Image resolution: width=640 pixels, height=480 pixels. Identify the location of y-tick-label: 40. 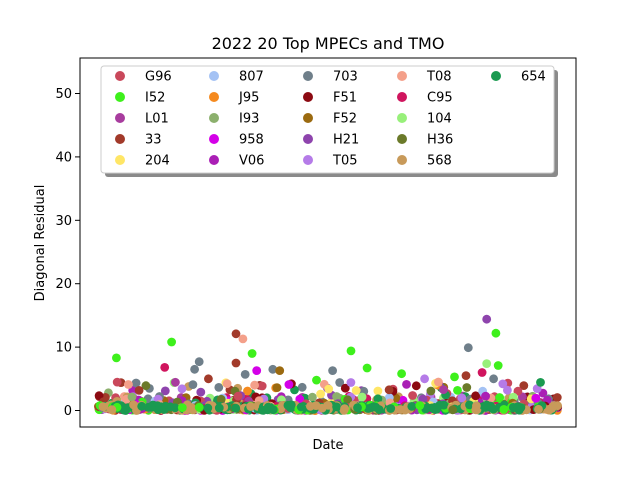
(63, 157).